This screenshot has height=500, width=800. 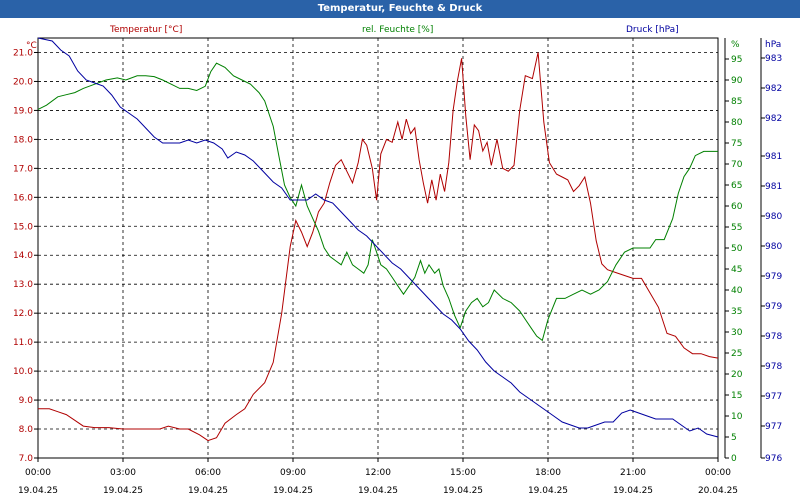 What do you see at coordinates (400, 9) in the screenshot?
I see `chart-title: Temperatur, Feuchte & Druck` at bounding box center [400, 9].